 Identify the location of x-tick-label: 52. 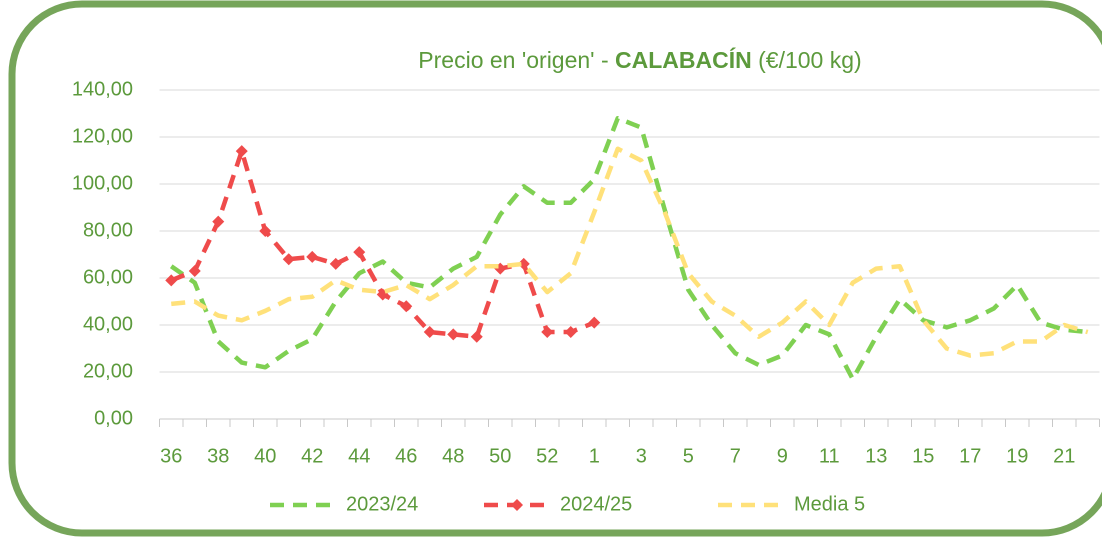
(547, 456).